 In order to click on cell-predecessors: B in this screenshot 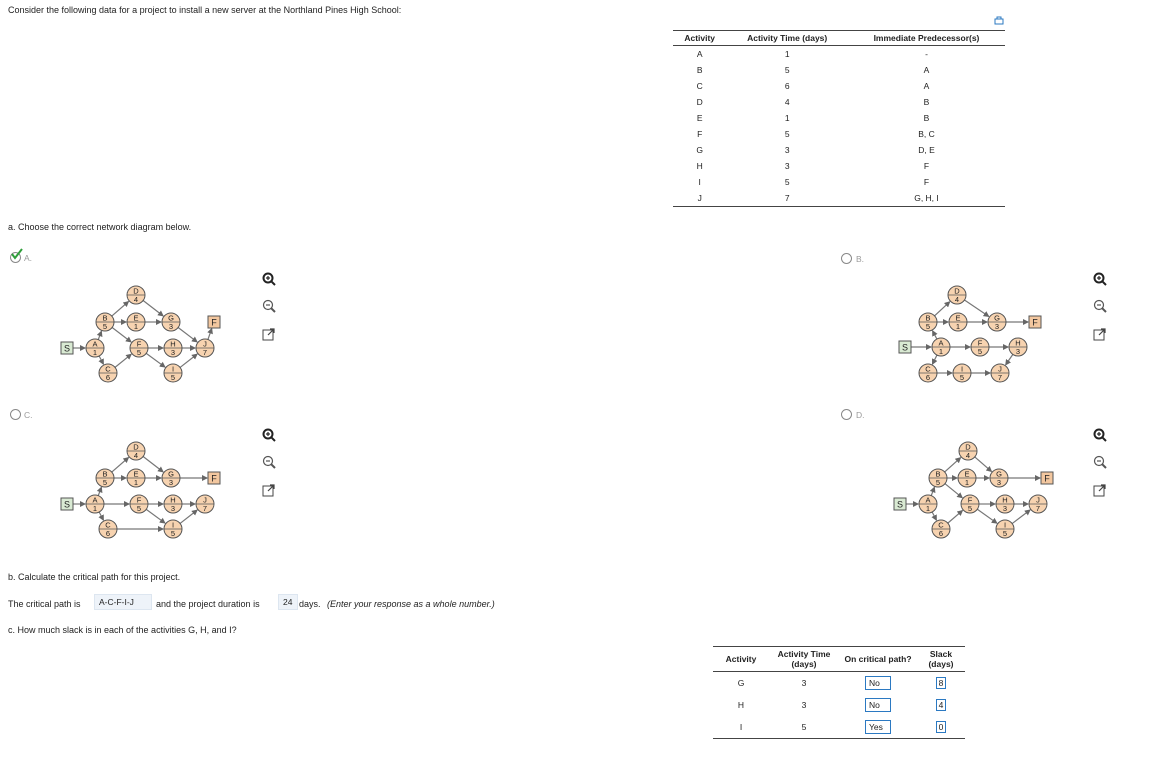, I will do `click(926, 102)`.